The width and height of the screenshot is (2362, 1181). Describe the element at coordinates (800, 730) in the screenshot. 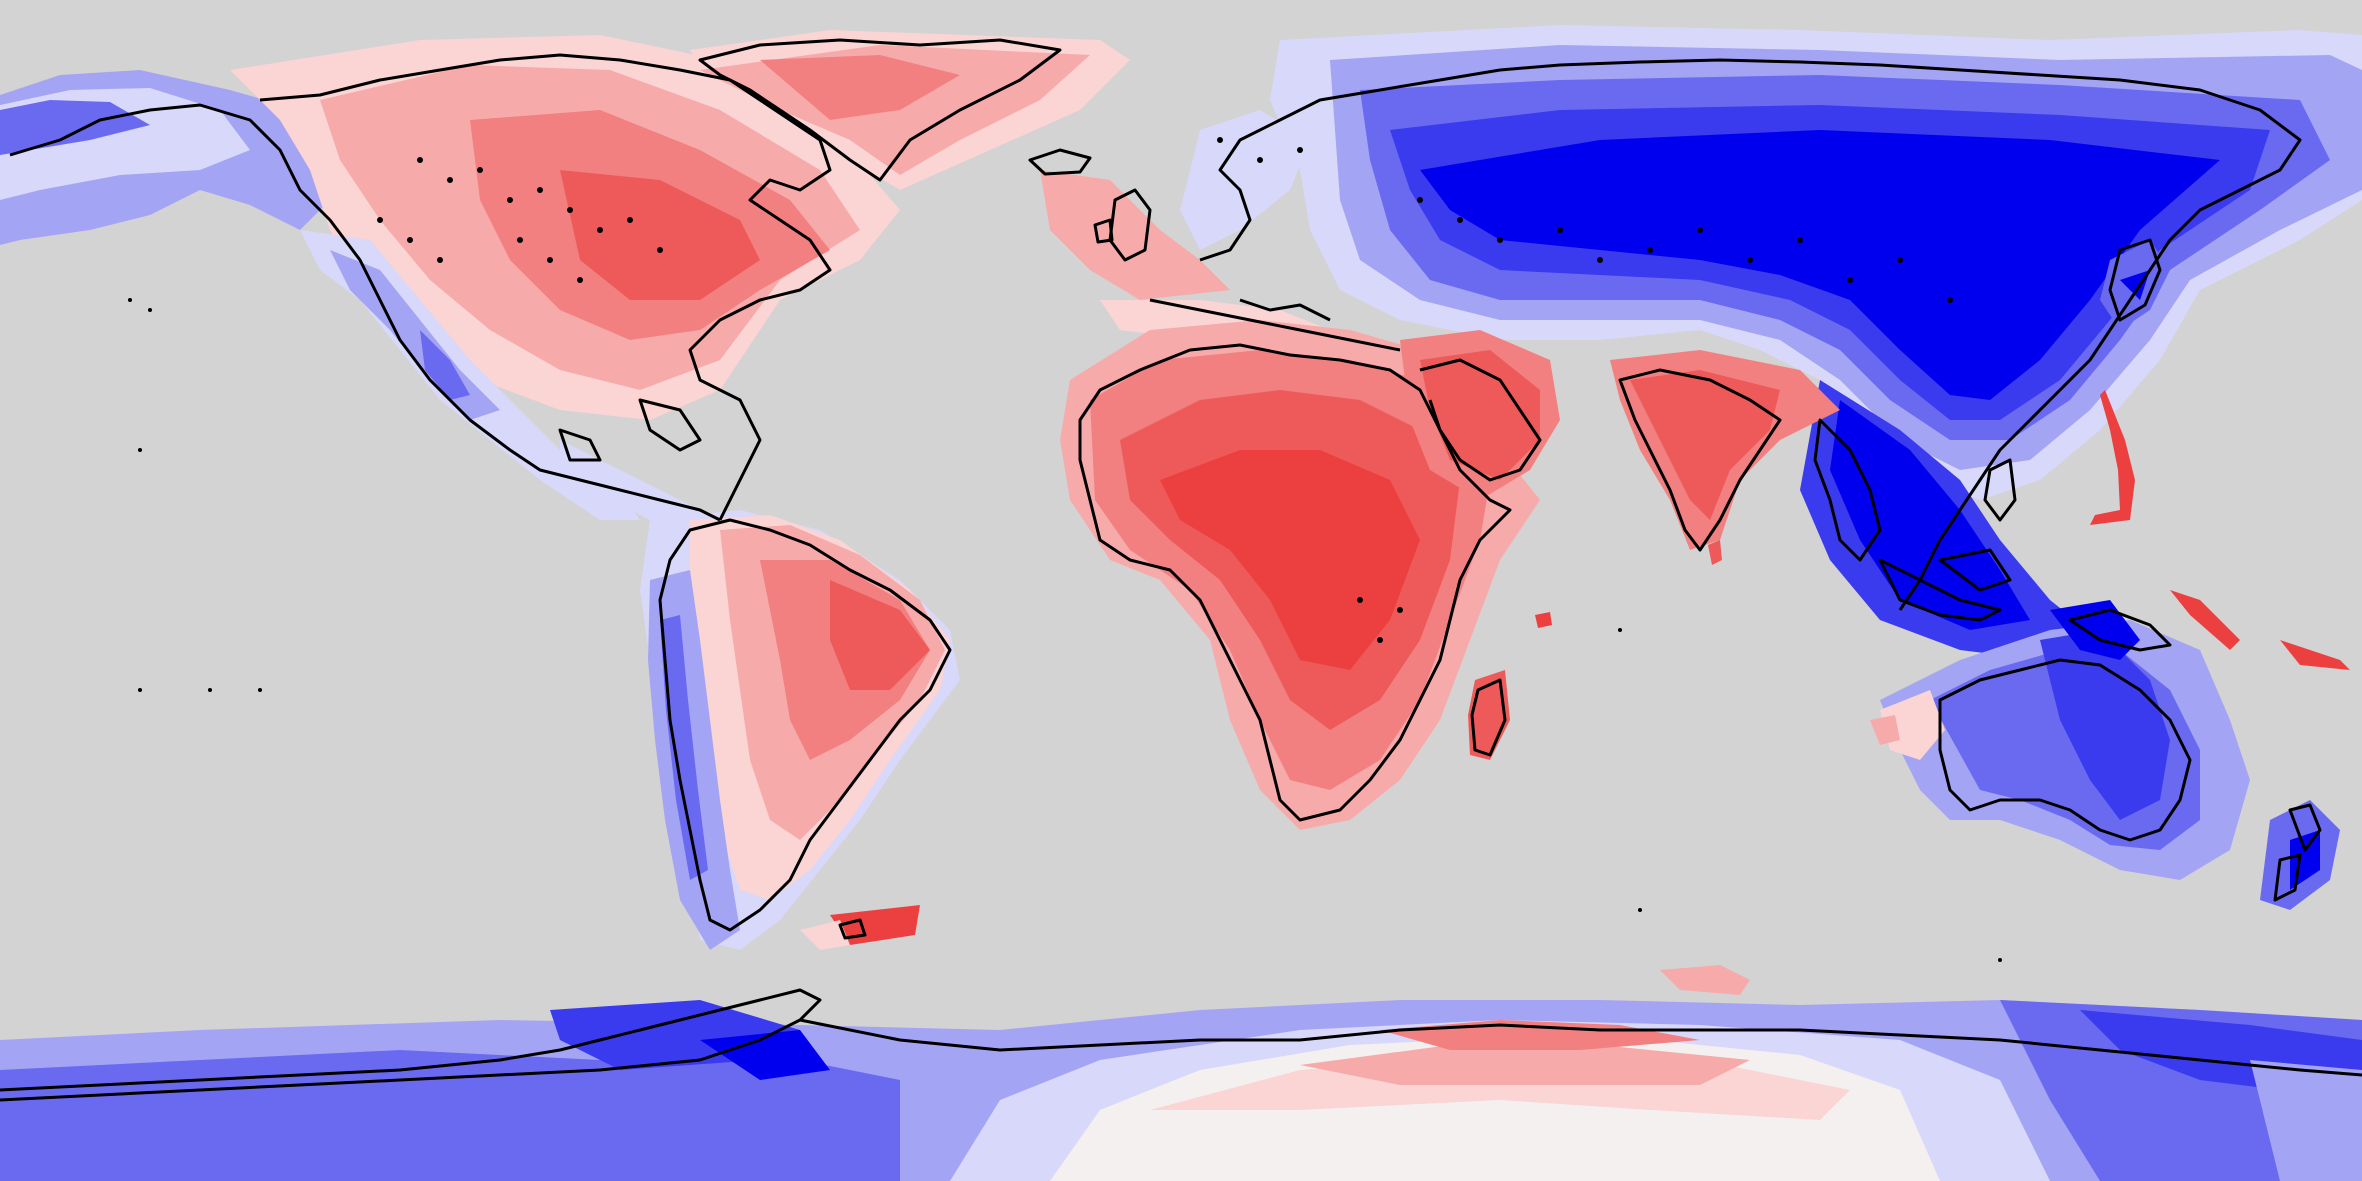

I see `south-america-field` at that location.